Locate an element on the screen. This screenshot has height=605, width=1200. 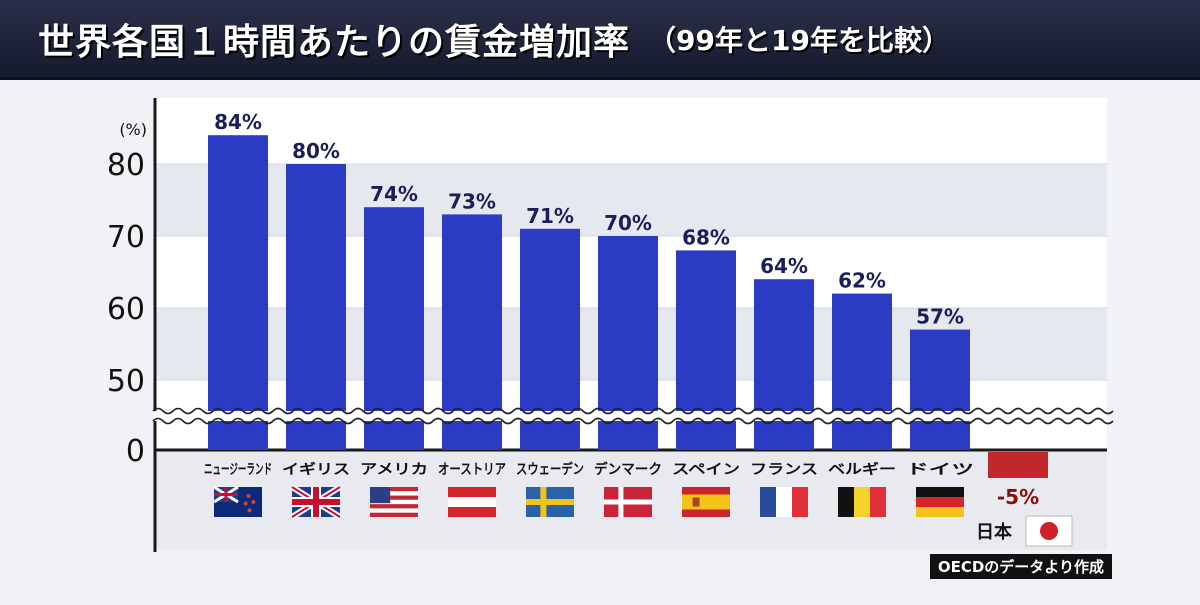
data-label: 84% is located at coordinates (238, 122).